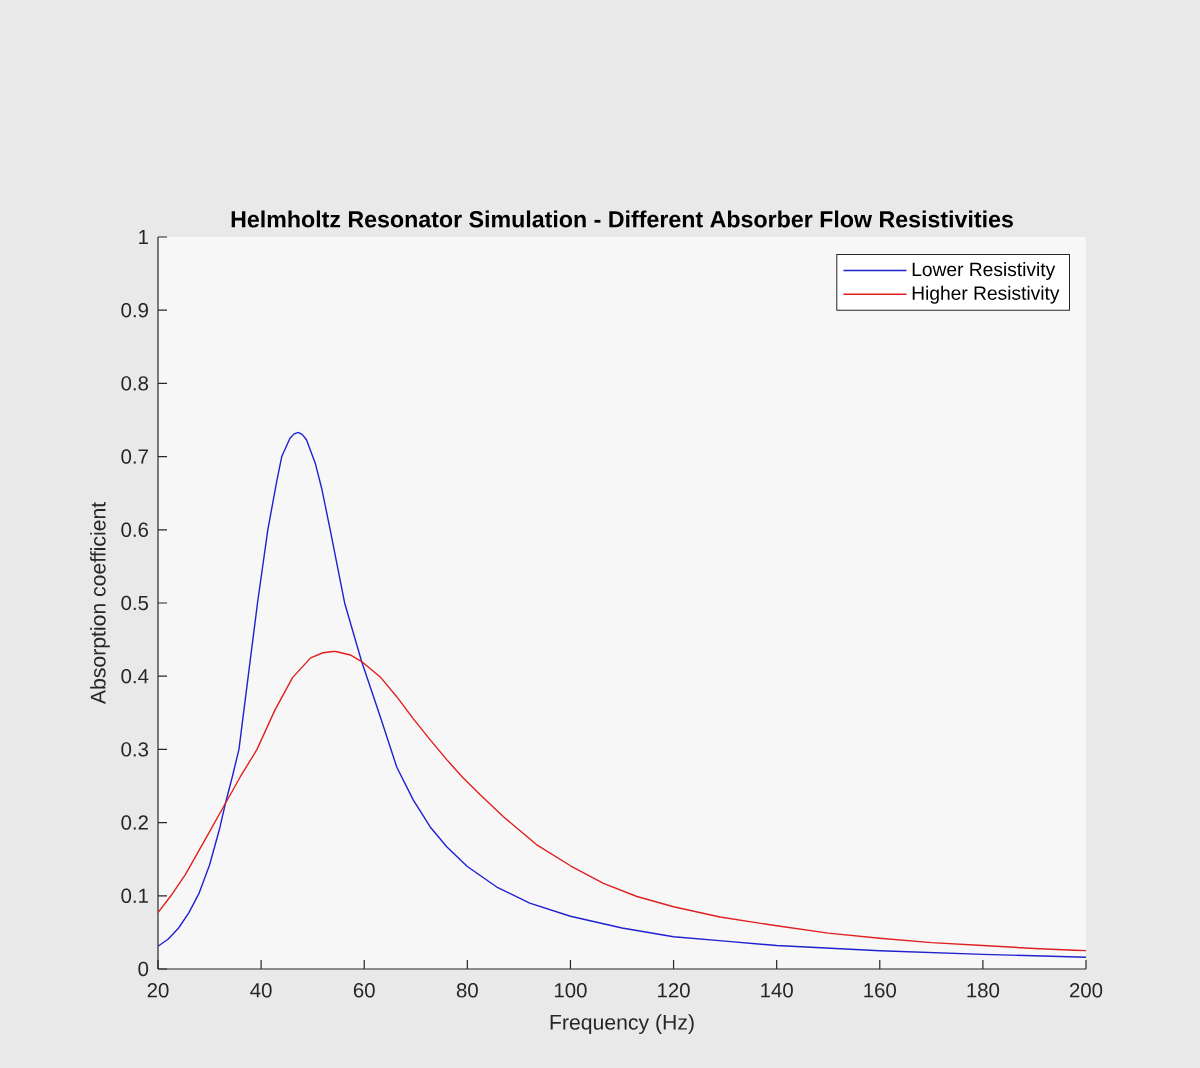 The image size is (1200, 1068). What do you see at coordinates (135, 383) in the screenshot?
I see `y-tick-label: 0.8` at bounding box center [135, 383].